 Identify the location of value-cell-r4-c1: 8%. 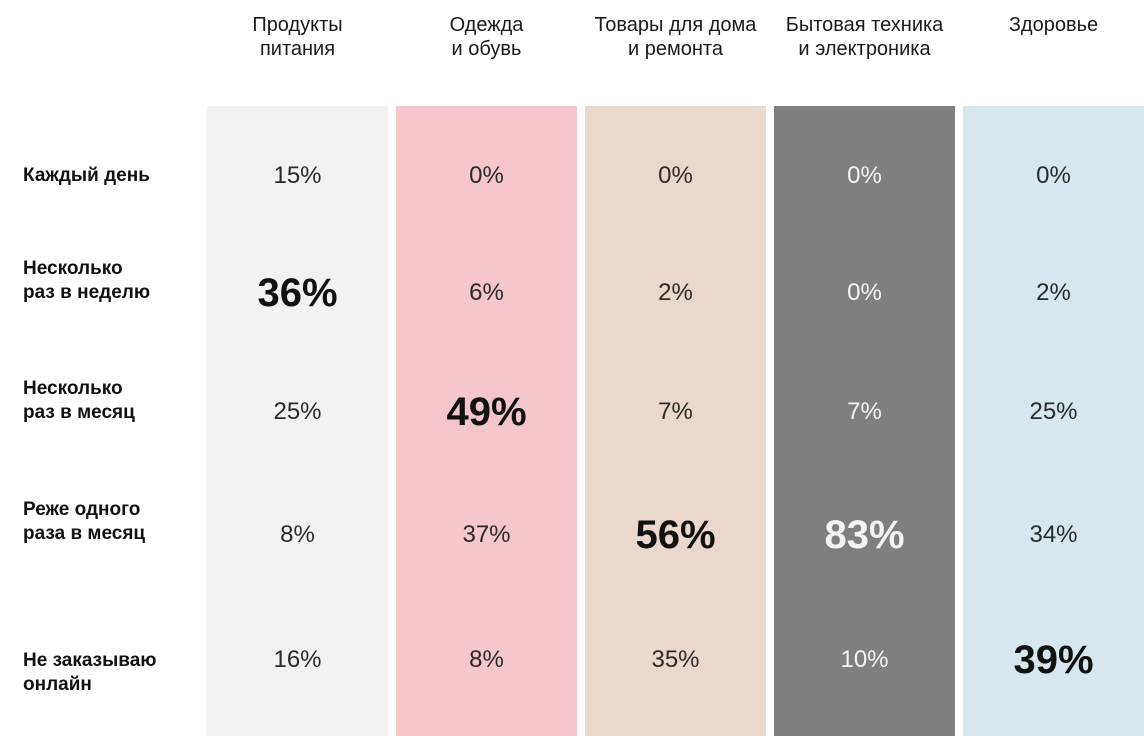
(297, 534).